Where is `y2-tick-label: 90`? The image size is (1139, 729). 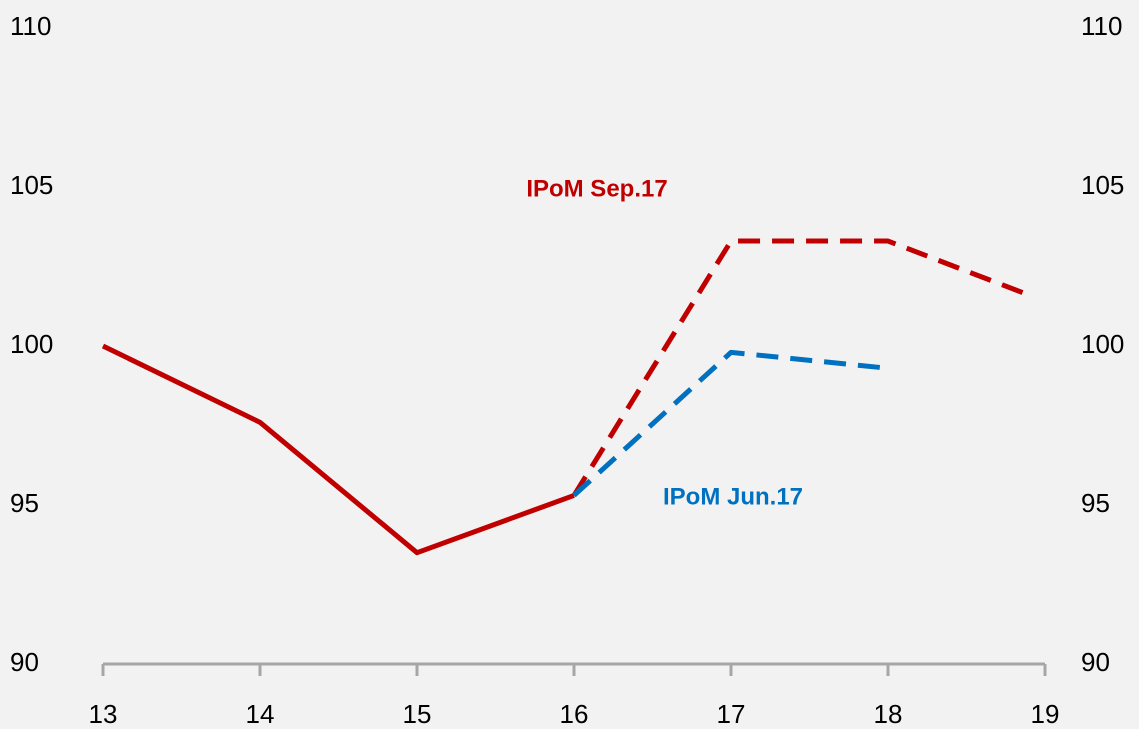 y2-tick-label: 90 is located at coordinates (1095, 662).